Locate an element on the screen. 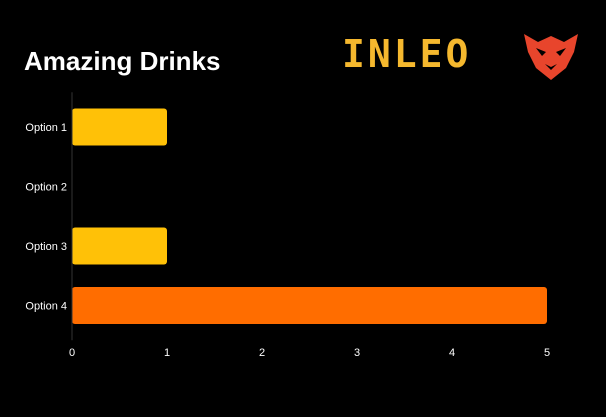 The width and height of the screenshot is (606, 417). chart-title: Amazing Drinks is located at coordinates (122, 61).